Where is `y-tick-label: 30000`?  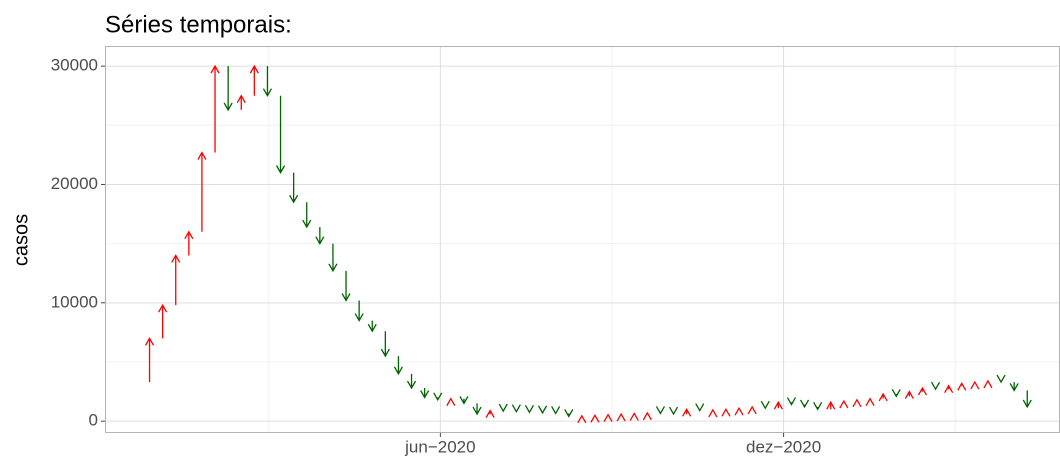 y-tick-label: 30000 is located at coordinates (74, 65).